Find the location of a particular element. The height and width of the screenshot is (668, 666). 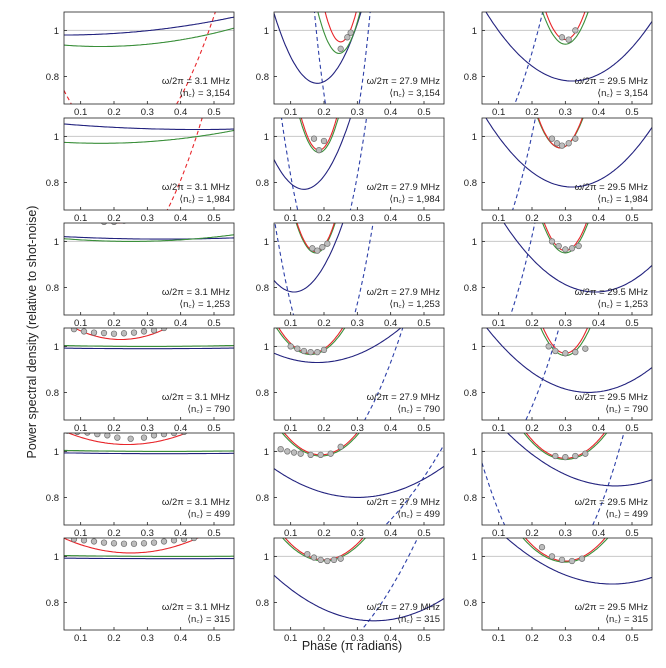

frequency-annotation: ω/2π = 3.1 MHz is located at coordinates (196, 81).